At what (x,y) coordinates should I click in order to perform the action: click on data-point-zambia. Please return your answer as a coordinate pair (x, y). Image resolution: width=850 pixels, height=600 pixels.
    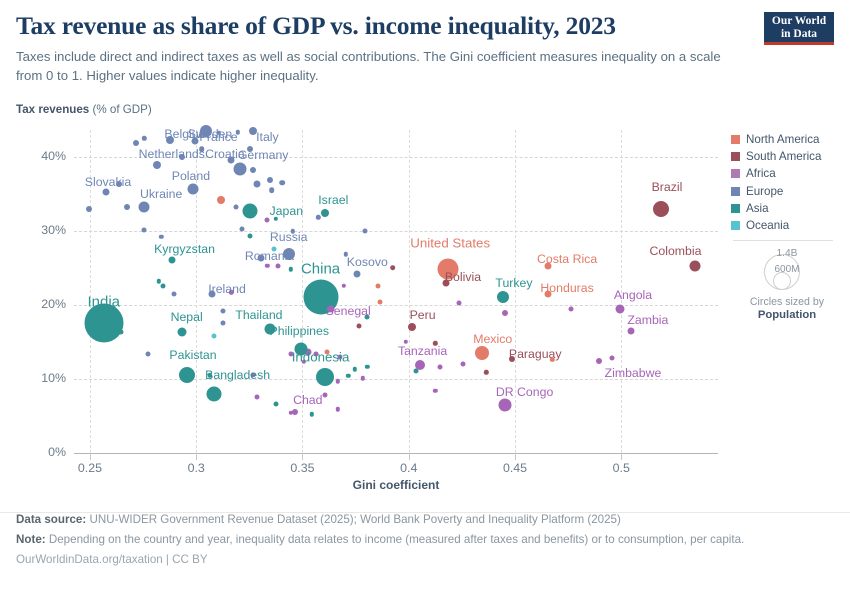
    Looking at the image, I should click on (631, 331).